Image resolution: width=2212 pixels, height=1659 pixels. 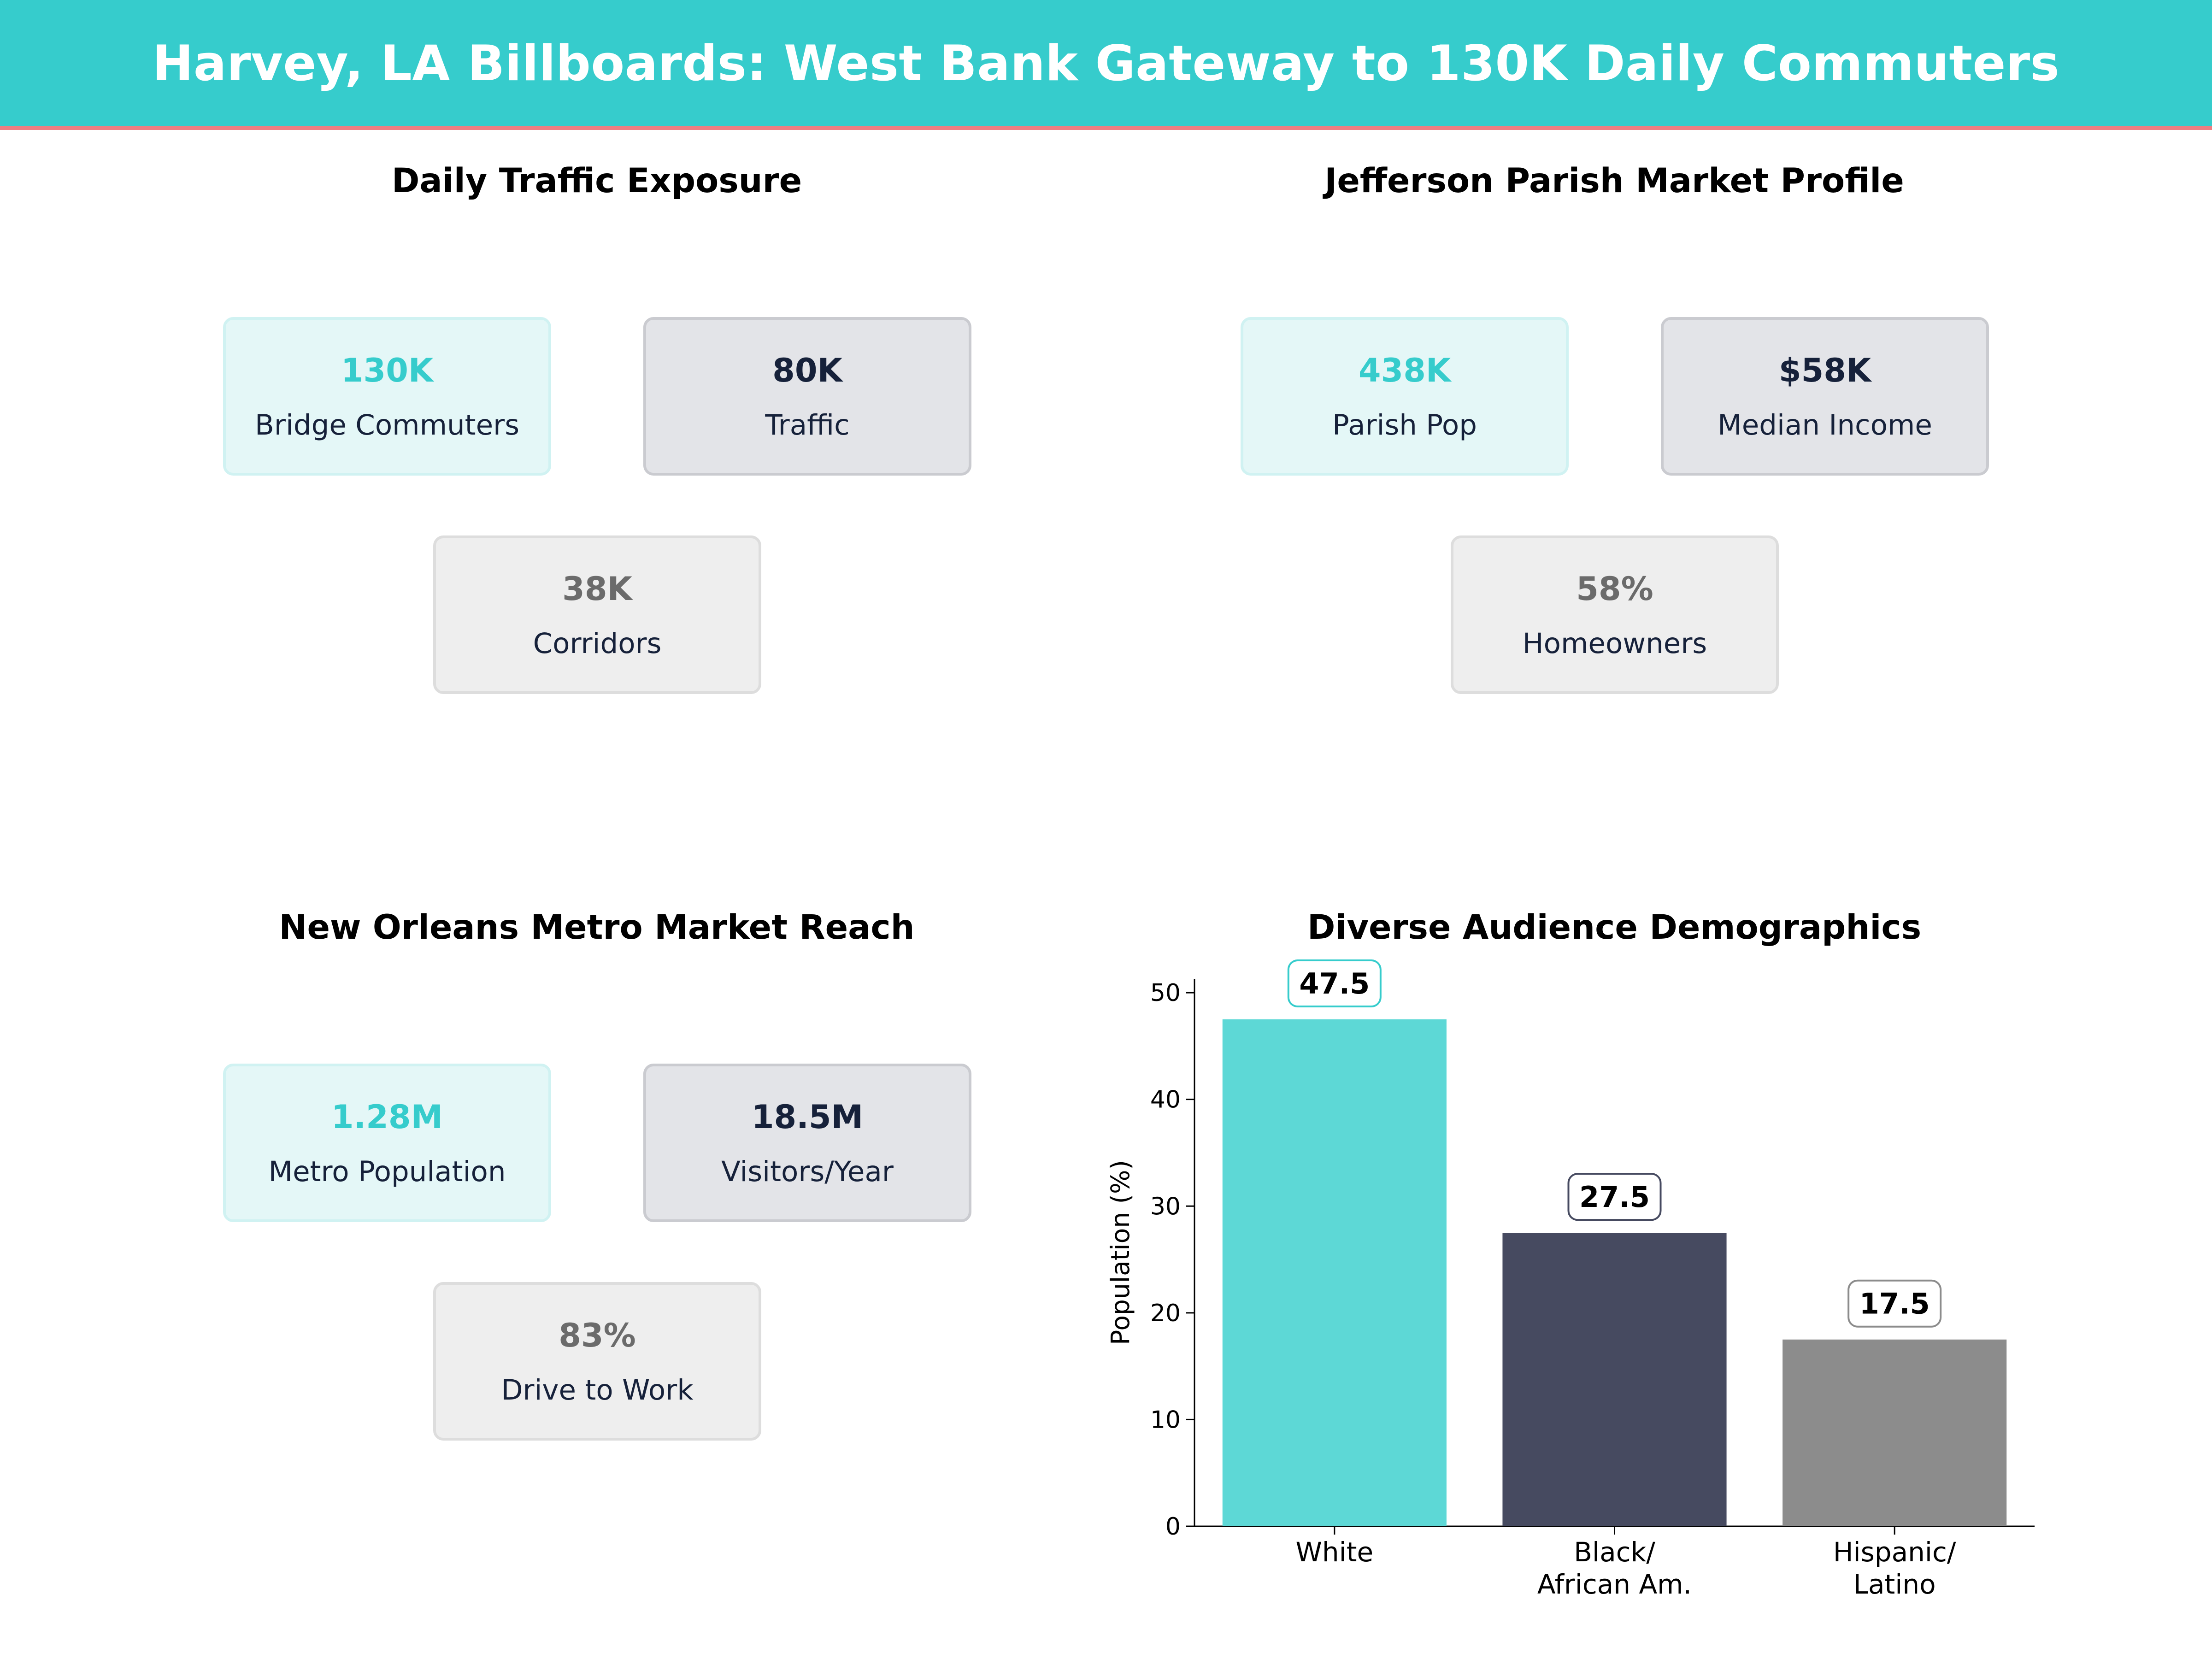 I want to click on stat-value: 38K, so click(x=597, y=589).